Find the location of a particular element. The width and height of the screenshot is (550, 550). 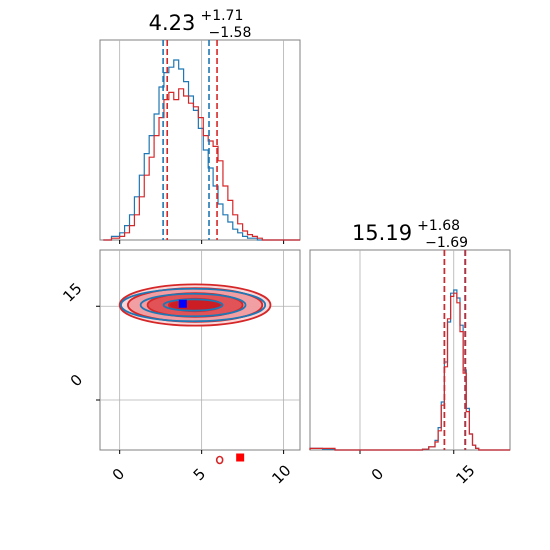

hist-y-quantiles is located at coordinates (455, 350).